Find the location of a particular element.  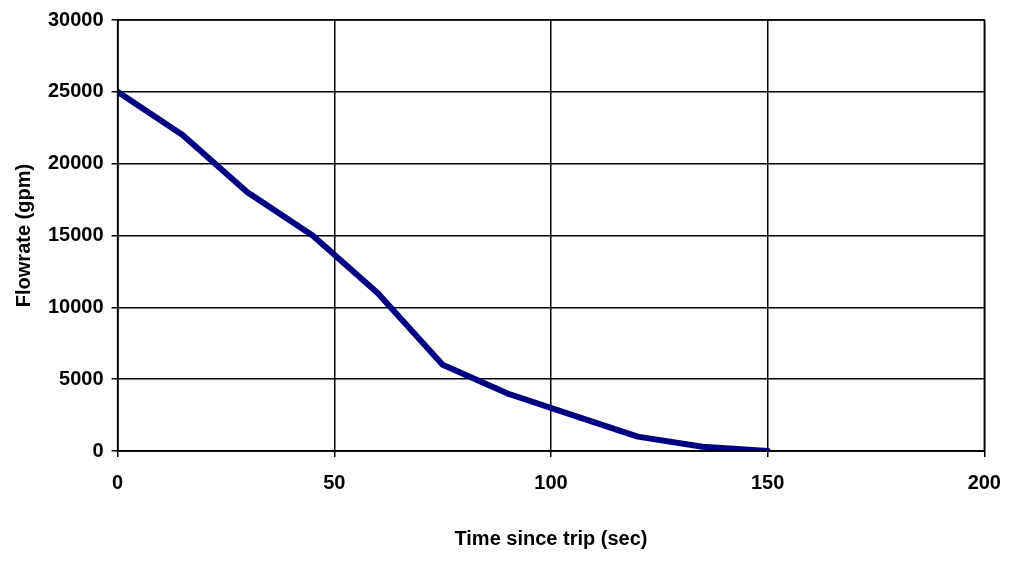

x-tick-label: 0 is located at coordinates (118, 481).